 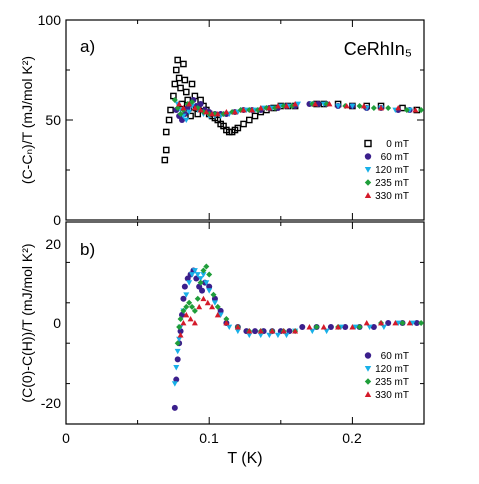 What do you see at coordinates (51, 403) in the screenshot?
I see `panel-b-ytick-label: -20` at bounding box center [51, 403].